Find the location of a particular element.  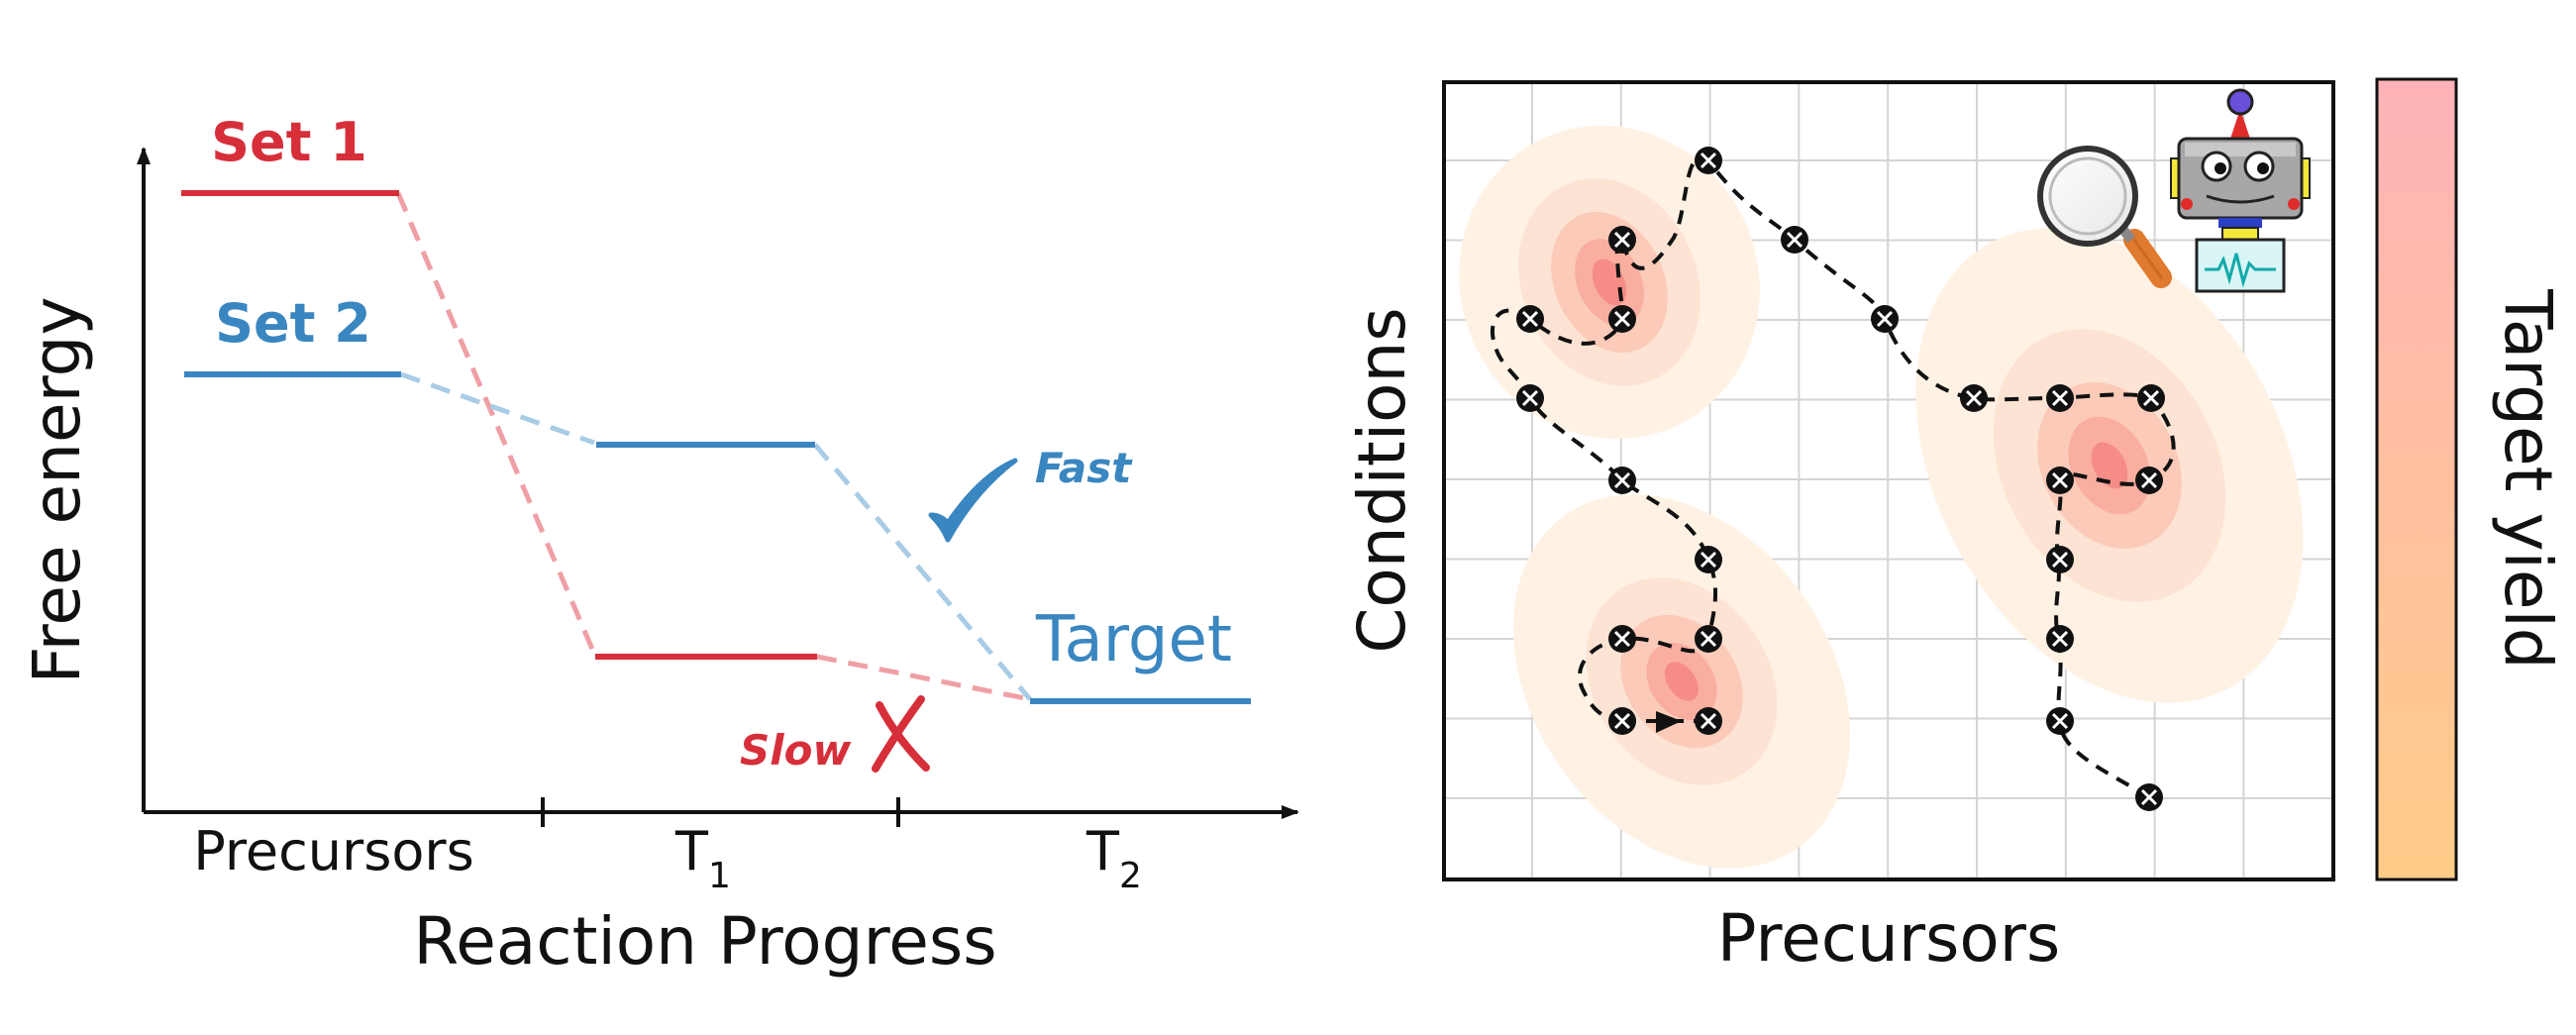

x-axis-label: Reaction Progress is located at coordinates (704, 941).